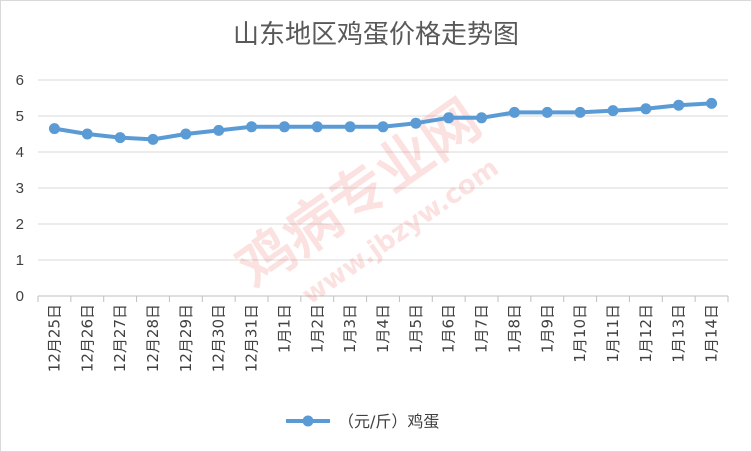 Image resolution: width=752 pixels, height=452 pixels. Describe the element at coordinates (54, 338) in the screenshot. I see `x-tick-label: 12月25日` at that location.